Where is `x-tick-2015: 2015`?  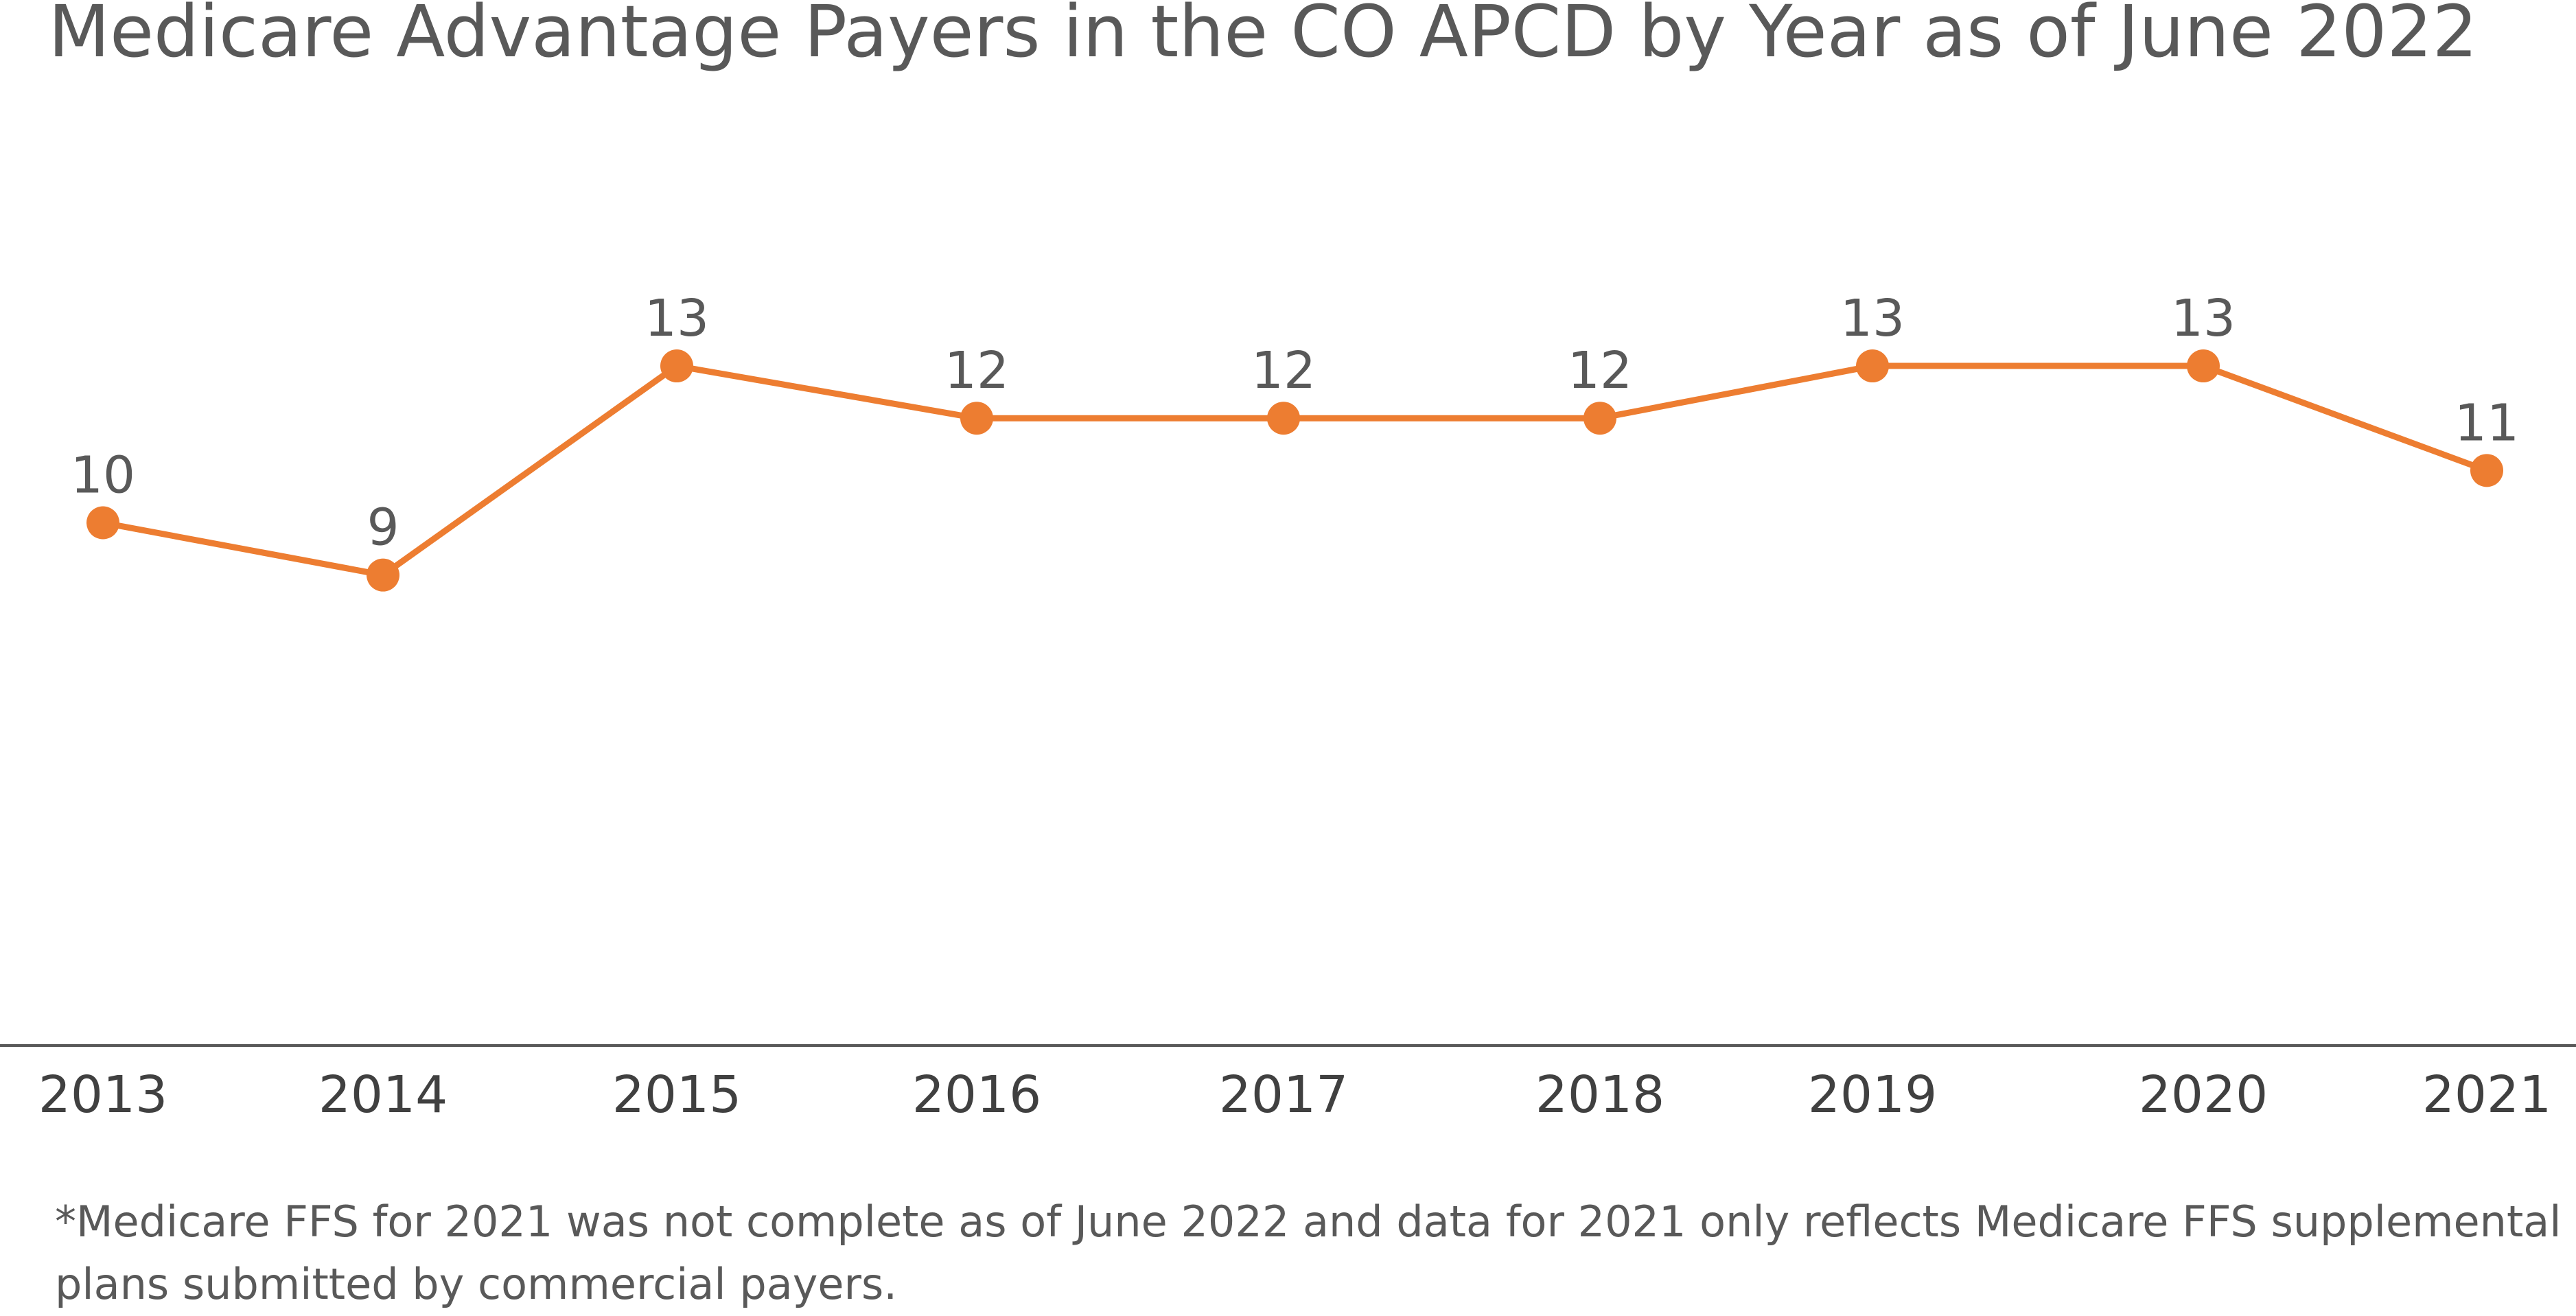 x-tick-2015: 2015 is located at coordinates (676, 1094).